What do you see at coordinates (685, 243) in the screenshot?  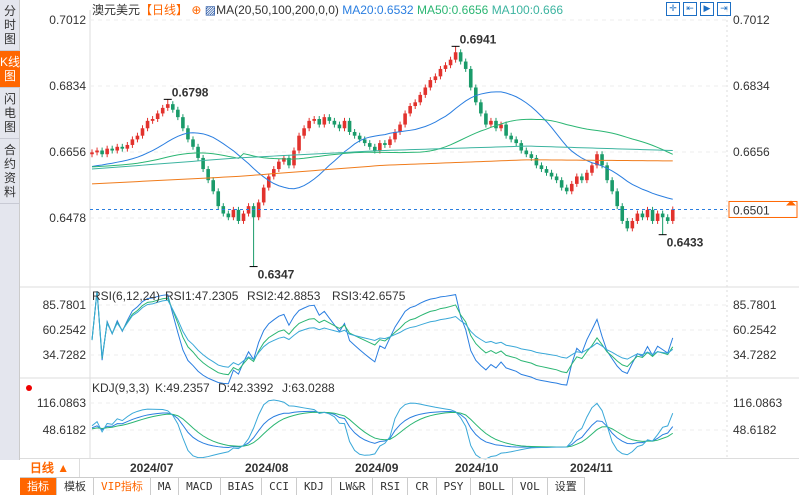 I see `extreme-label: 0.6433` at bounding box center [685, 243].